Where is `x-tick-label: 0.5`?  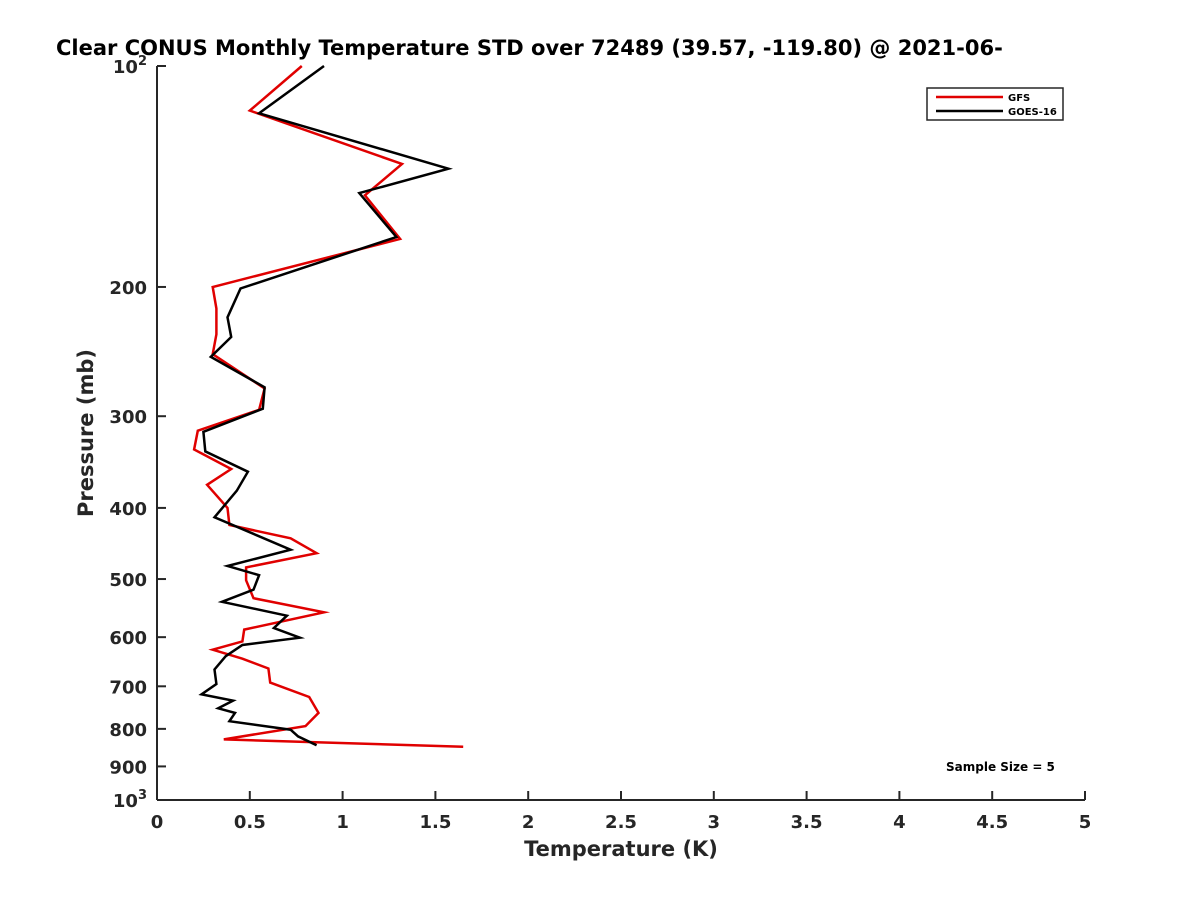
x-tick-label: 0.5 is located at coordinates (250, 822).